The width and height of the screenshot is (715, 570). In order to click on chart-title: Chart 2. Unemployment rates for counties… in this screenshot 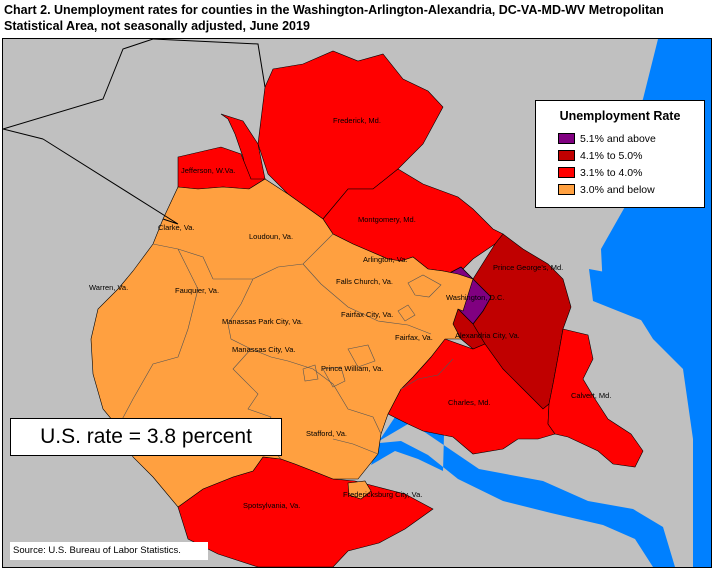, I will do `click(334, 18)`.